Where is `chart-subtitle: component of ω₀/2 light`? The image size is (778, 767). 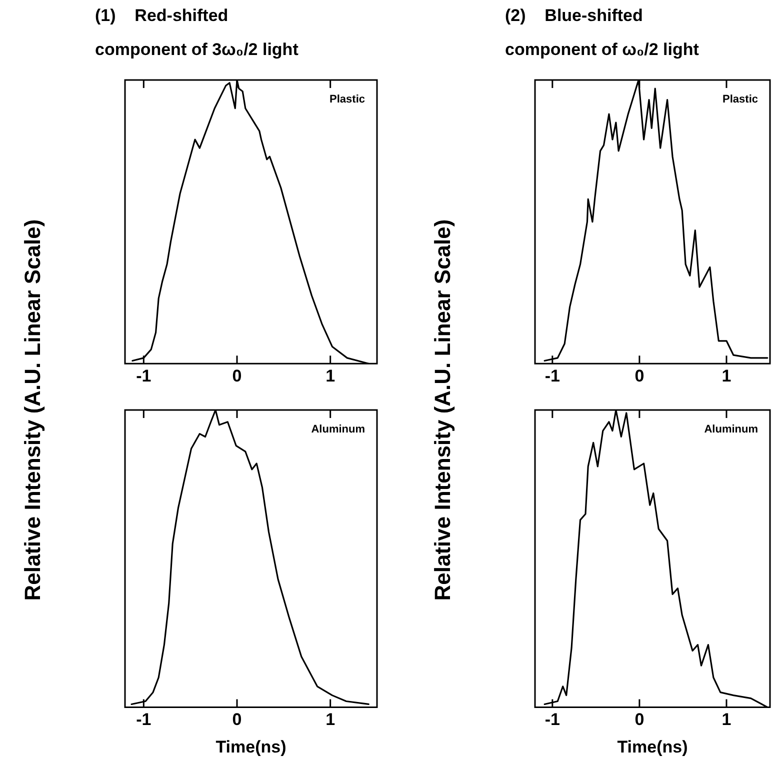 chart-subtitle: component of ω₀/2 light is located at coordinates (602, 50).